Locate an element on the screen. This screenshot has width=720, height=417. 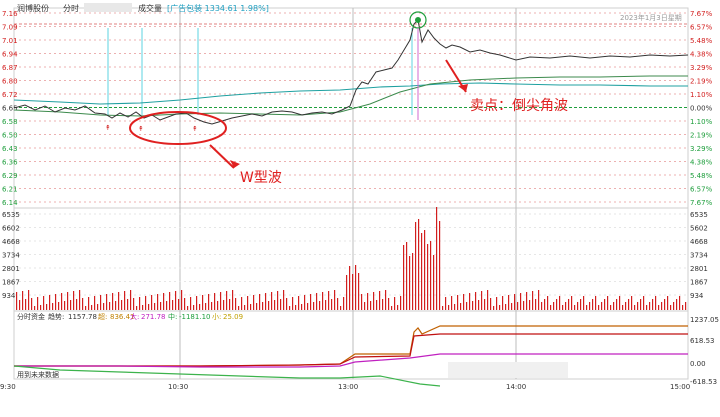
price-tick-left: 6.72 is located at coordinates (10, 95).